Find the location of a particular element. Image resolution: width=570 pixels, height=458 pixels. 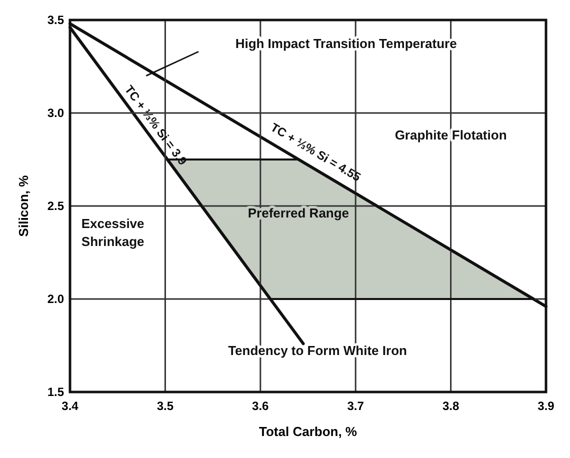

y-tick-label: 1.5 is located at coordinates (55, 392).